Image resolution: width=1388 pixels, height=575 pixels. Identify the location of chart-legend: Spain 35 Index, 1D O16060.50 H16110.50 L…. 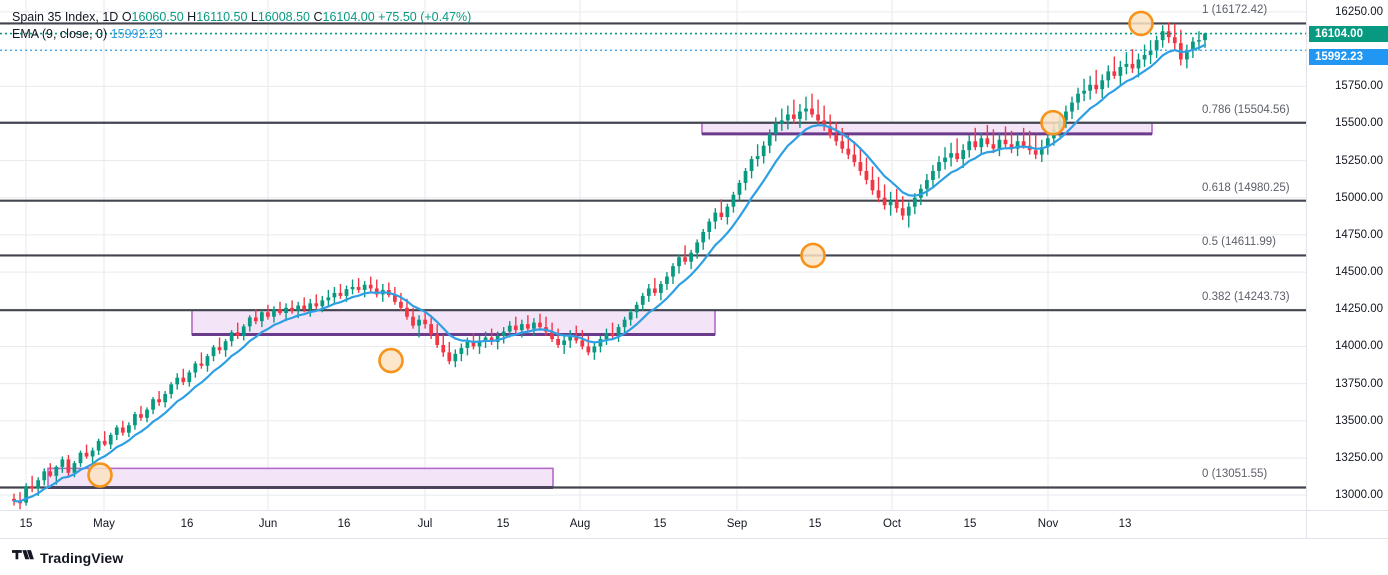
(241, 25).